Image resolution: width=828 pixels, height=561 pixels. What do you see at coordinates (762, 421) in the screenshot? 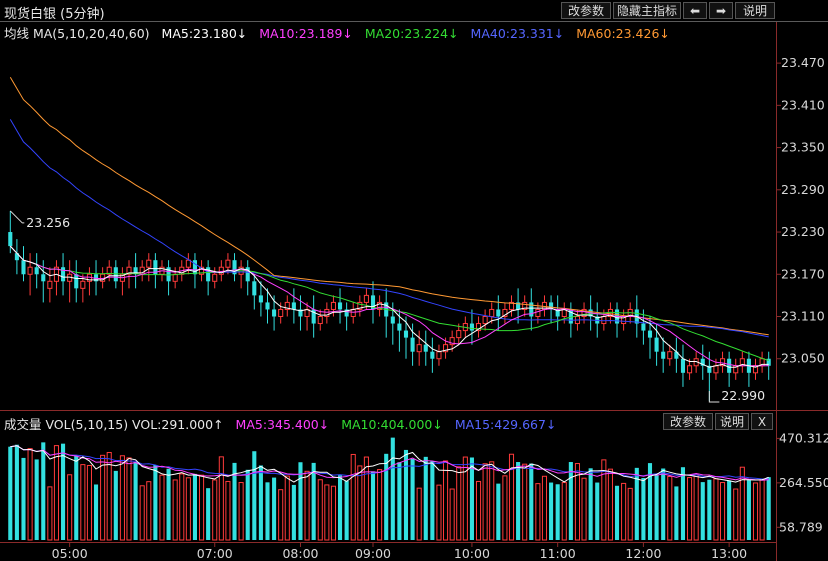
I see `vol-close-button: X` at bounding box center [762, 421].